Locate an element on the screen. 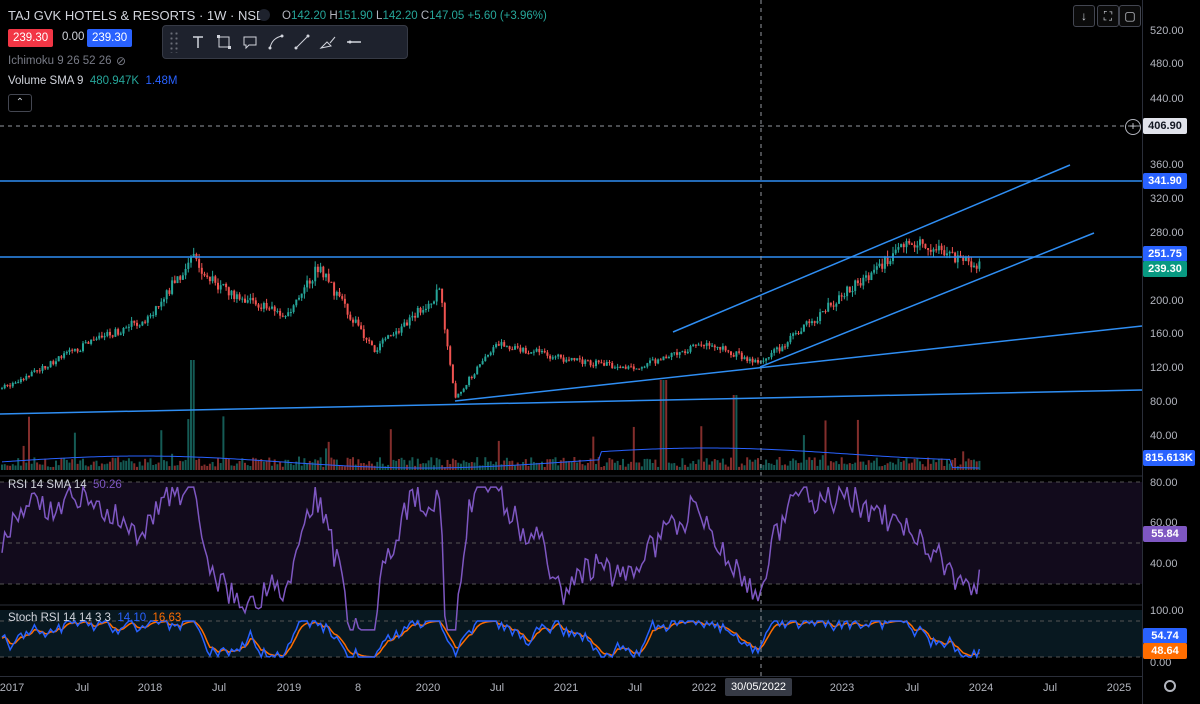 The width and height of the screenshot is (1200, 704). trendline-mid-support is located at coordinates (798, 363).